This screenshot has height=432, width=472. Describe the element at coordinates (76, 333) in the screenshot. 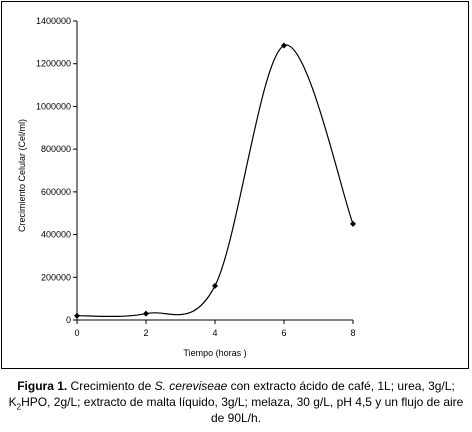

I see `x-tick-label: 0` at that location.